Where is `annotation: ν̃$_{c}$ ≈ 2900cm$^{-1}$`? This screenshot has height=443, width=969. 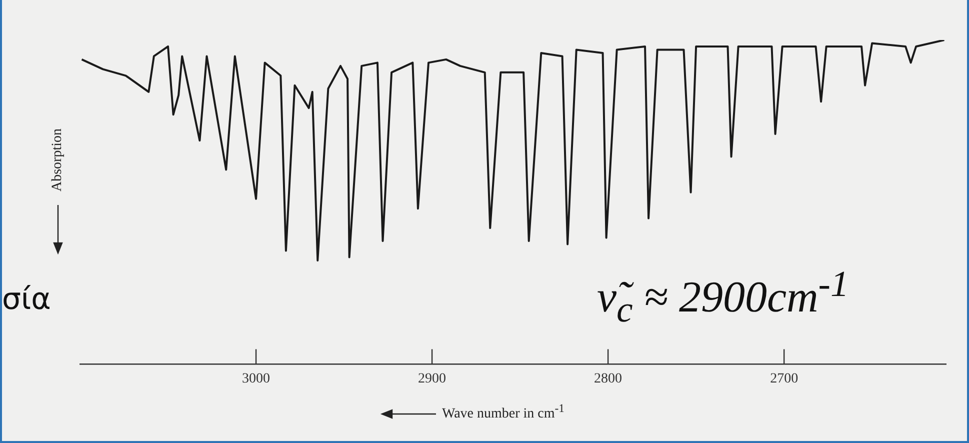
annotation: ν̃$_{c}$ ≈ 2900cm$^{-1}$ is located at coordinates (723, 296).